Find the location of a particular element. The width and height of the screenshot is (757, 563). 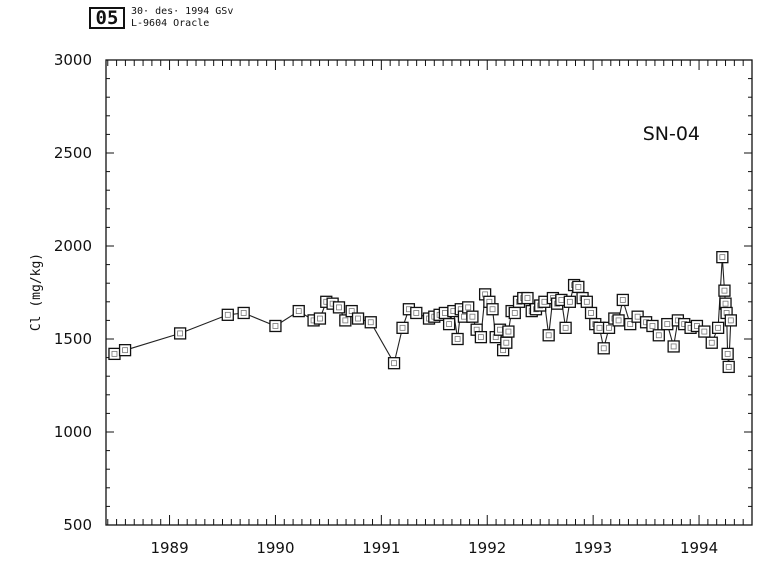

y-axis: 500 1000 1500 2000 2500 3000 is located at coordinates (73, 292).